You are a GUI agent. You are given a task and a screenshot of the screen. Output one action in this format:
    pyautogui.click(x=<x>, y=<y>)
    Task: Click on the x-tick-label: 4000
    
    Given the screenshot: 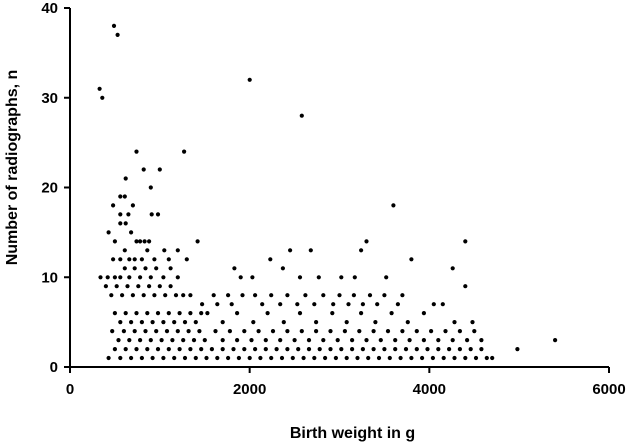 What is the action you would take?
    pyautogui.click(x=429, y=389)
    